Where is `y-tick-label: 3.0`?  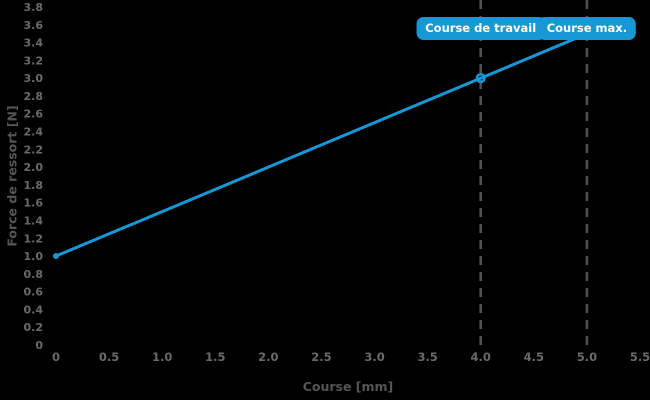 y-tick-label: 3.0 is located at coordinates (34, 78).